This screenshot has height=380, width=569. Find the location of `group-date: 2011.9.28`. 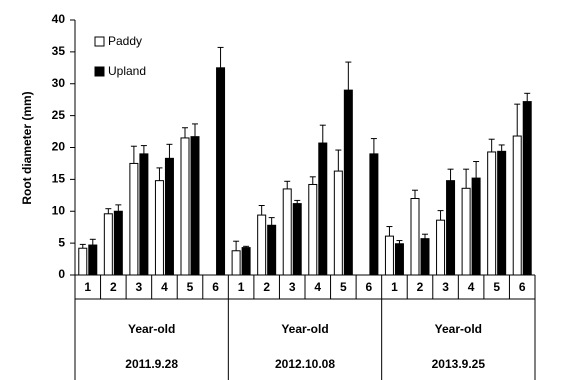

group-date: 2011.9.28 is located at coordinates (151, 364).